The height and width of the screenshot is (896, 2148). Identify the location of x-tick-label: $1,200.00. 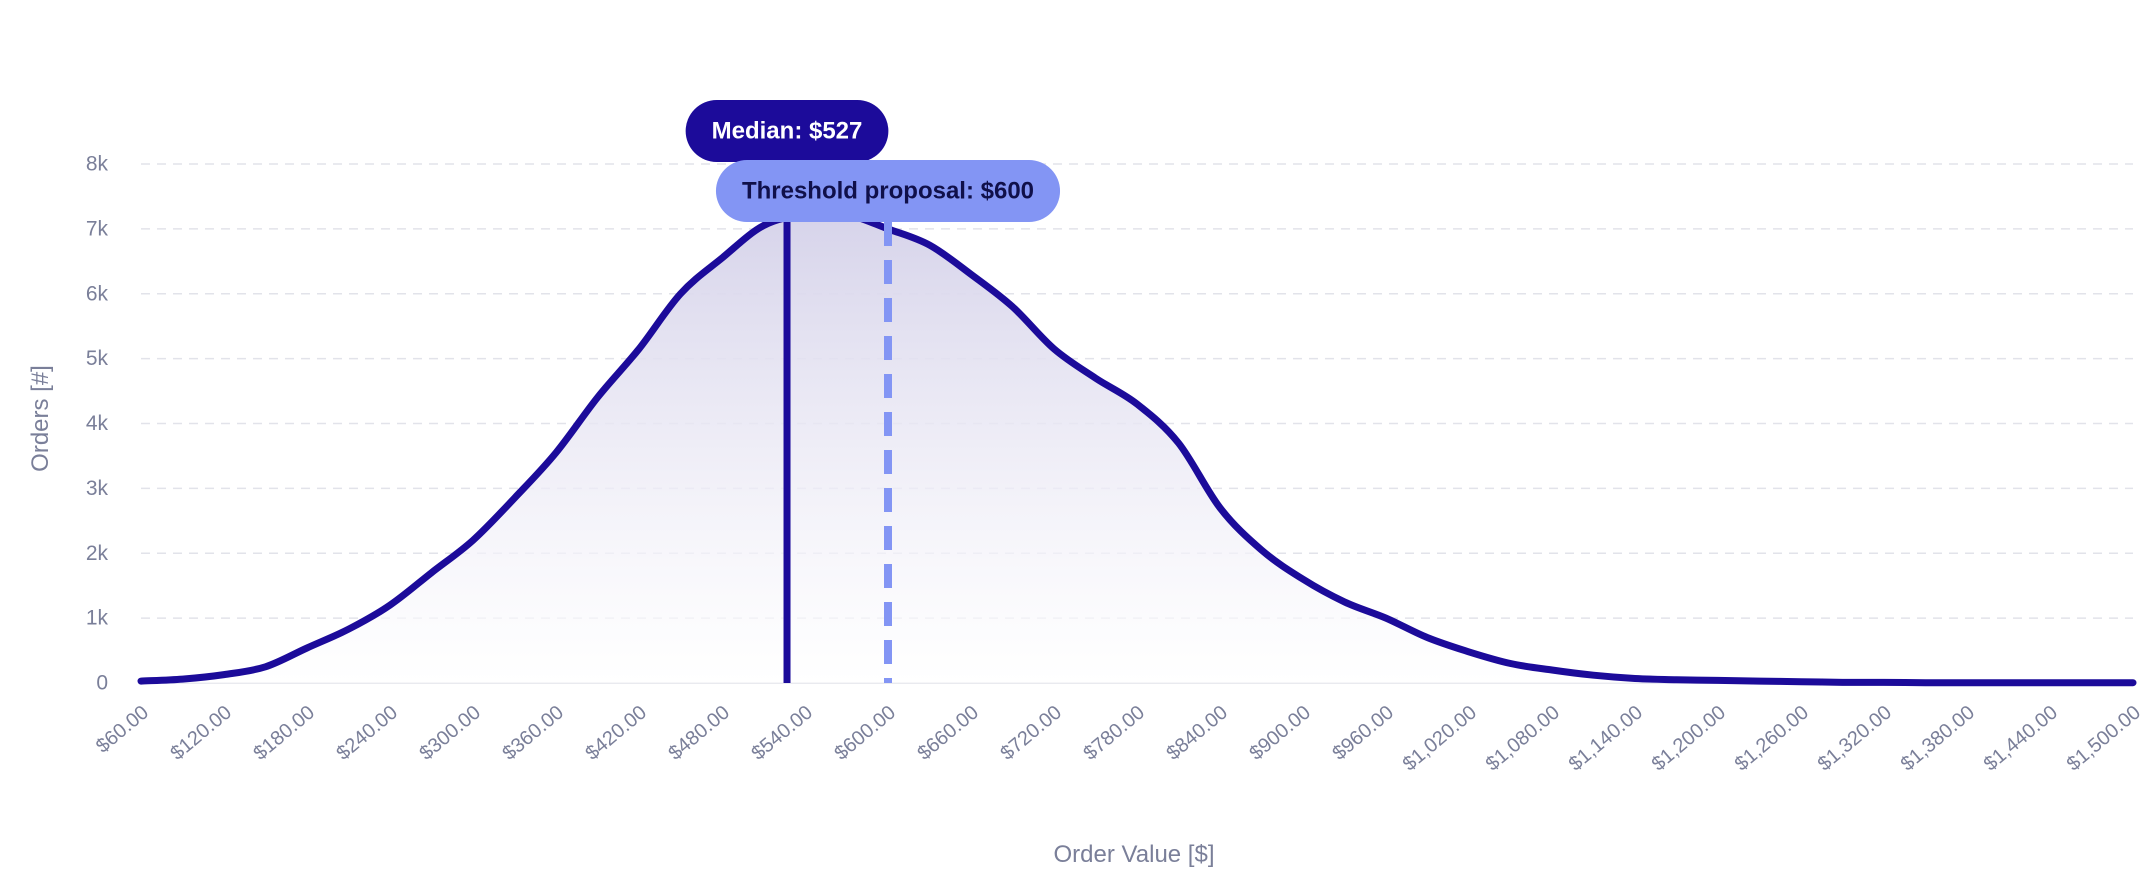
(1689, 738).